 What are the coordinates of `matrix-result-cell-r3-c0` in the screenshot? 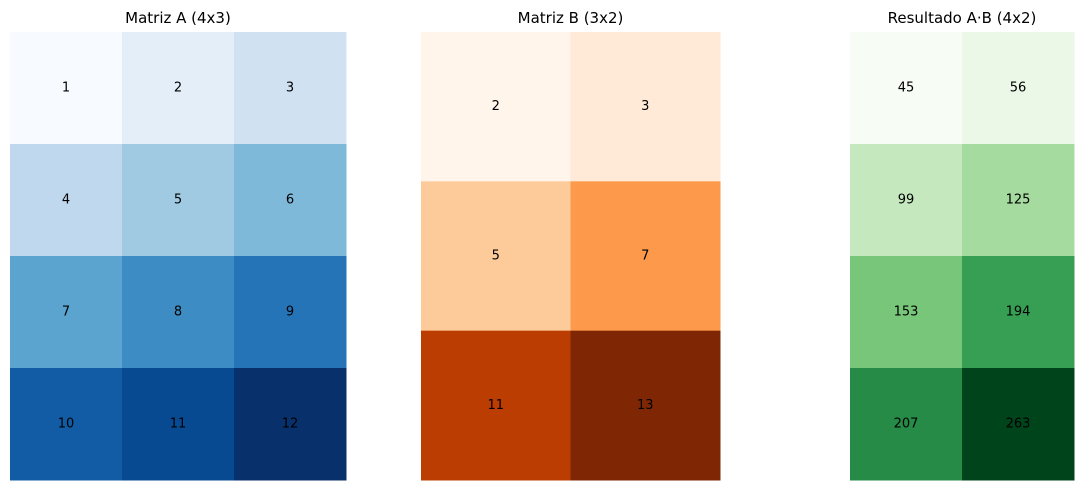 It's located at (906, 424).